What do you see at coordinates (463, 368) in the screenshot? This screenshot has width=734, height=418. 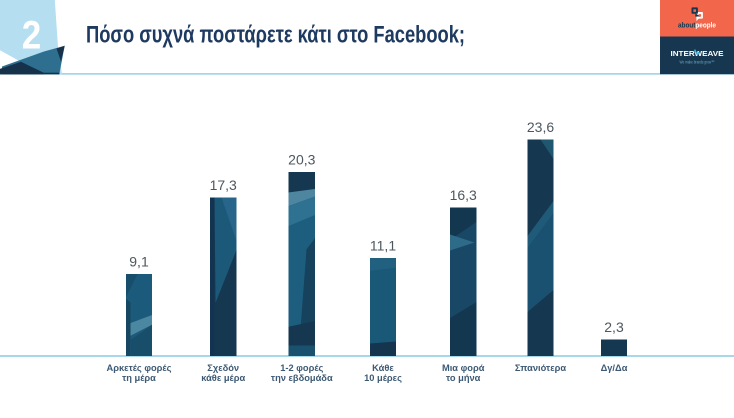 I see `svg-text: Μια φορά` at bounding box center [463, 368].